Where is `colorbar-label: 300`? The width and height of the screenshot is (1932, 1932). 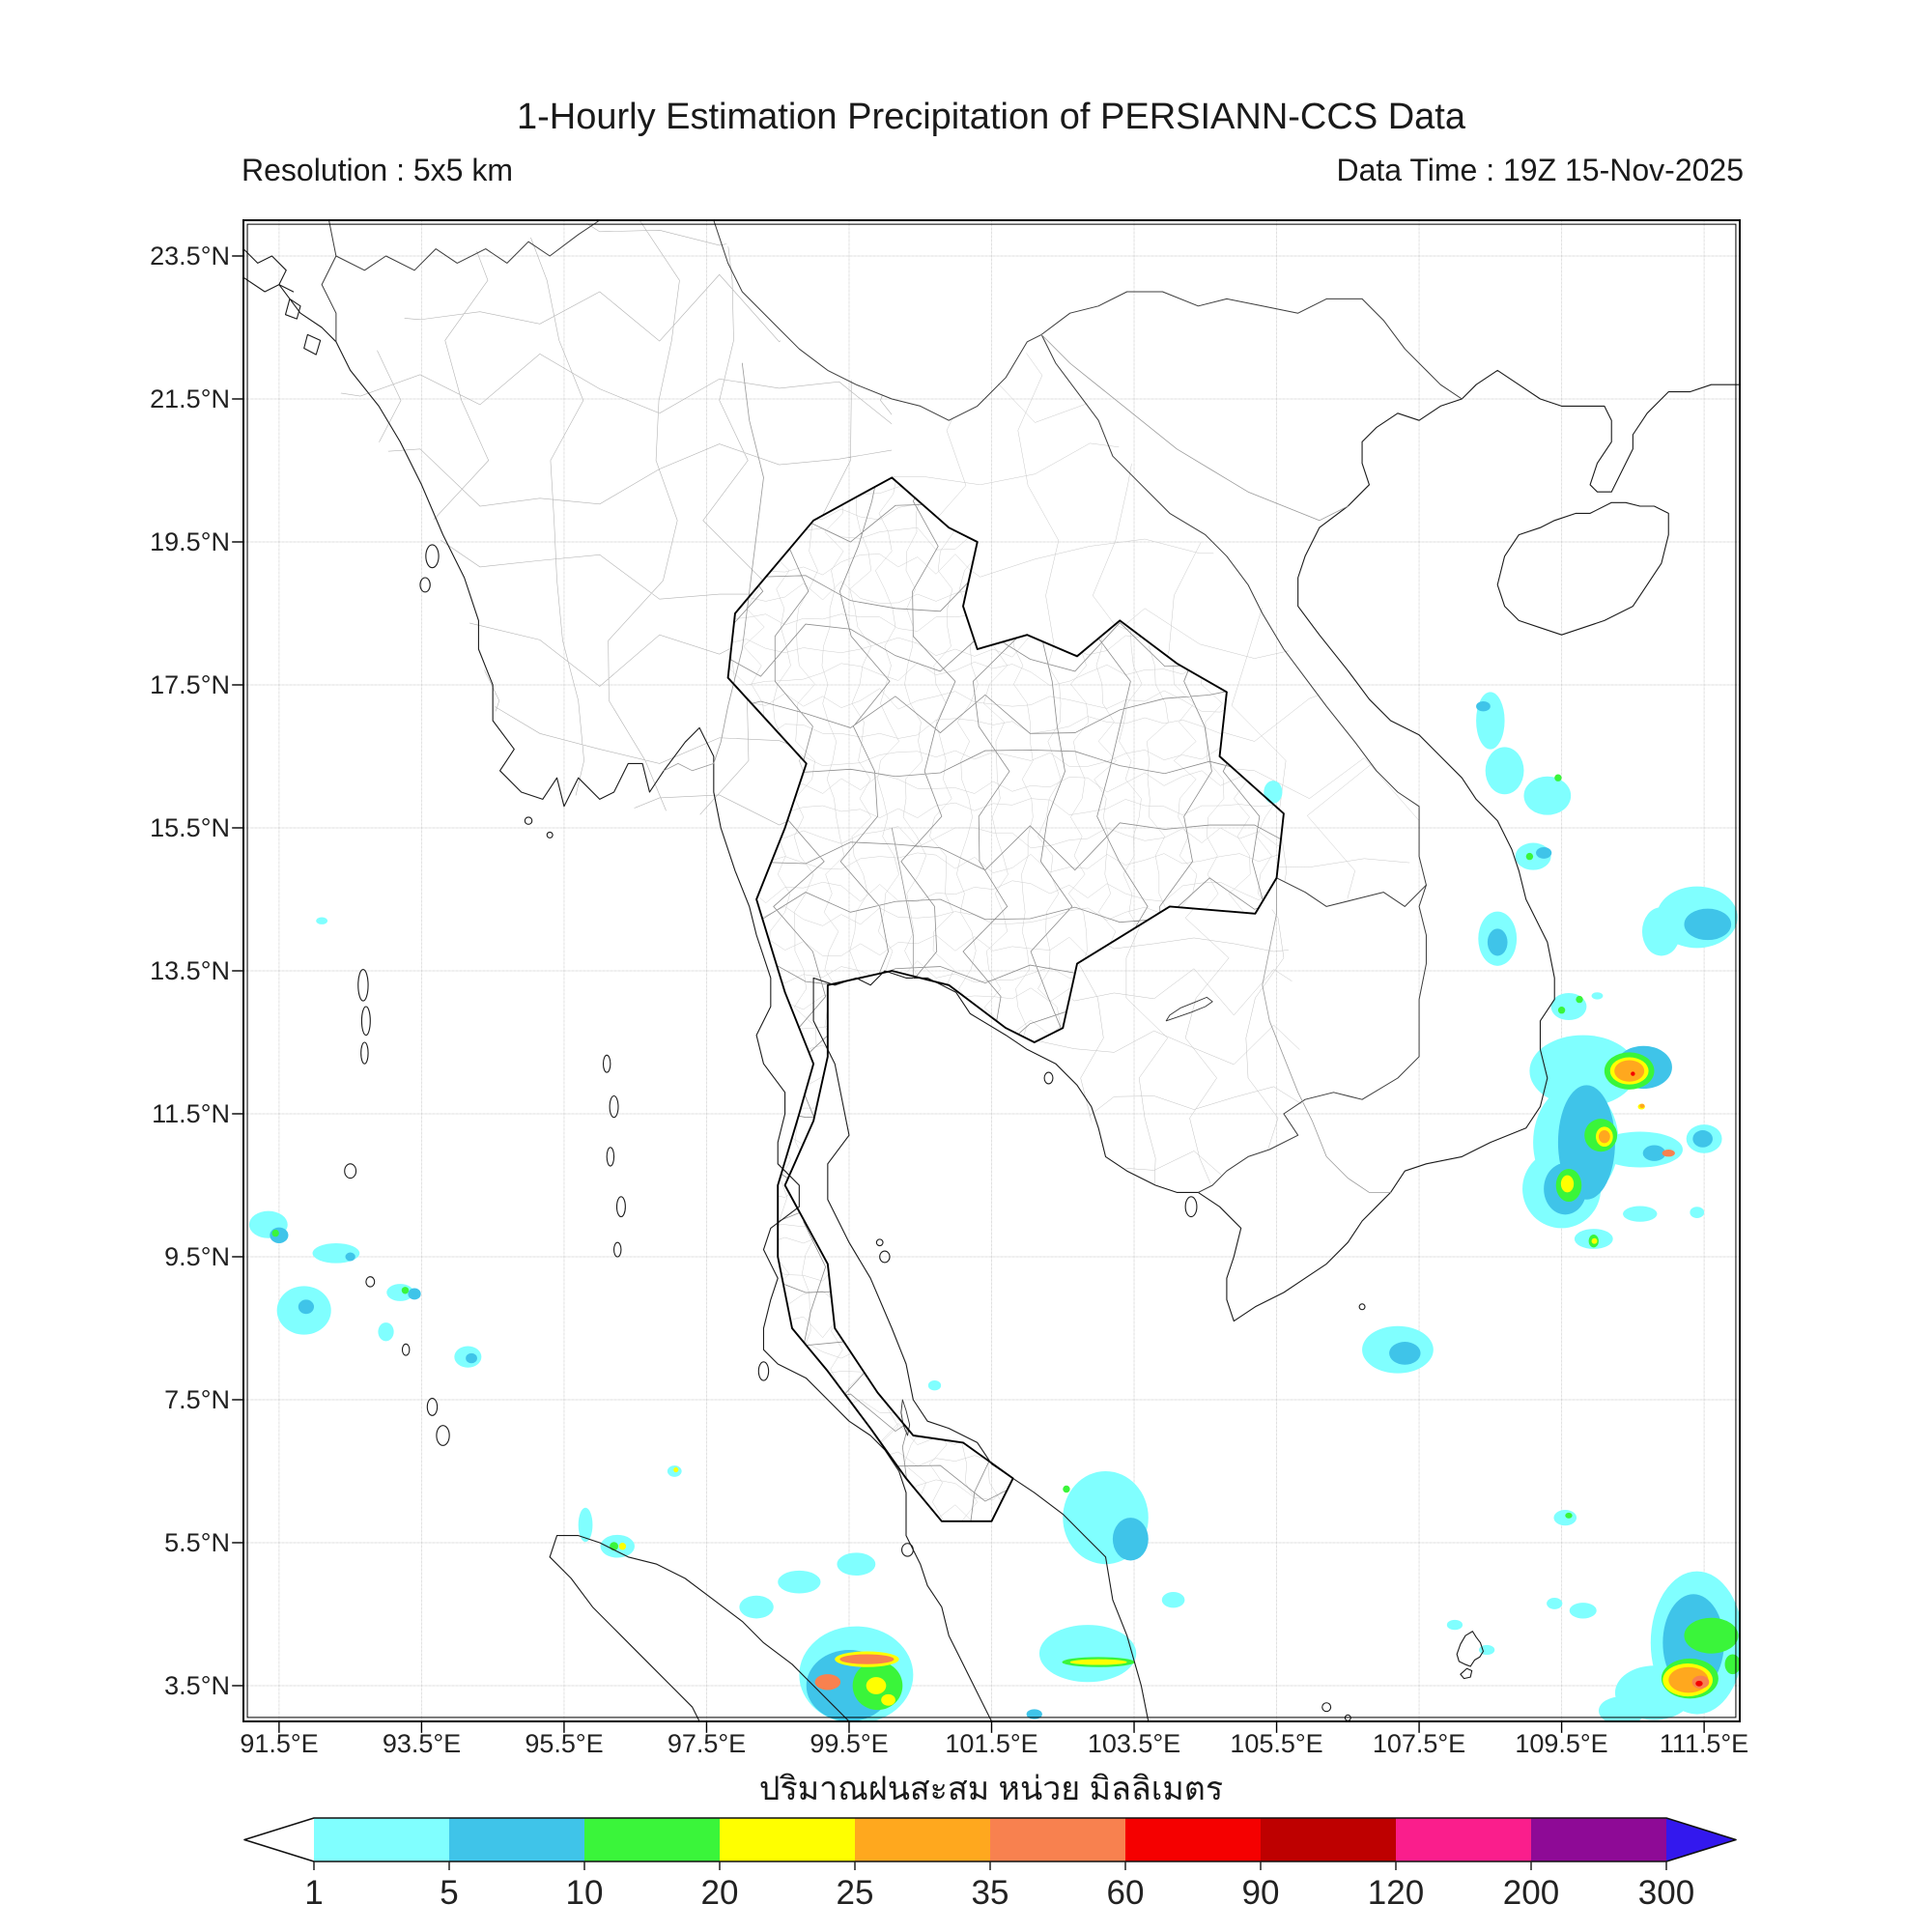
colorbar-label: 300 is located at coordinates (1666, 1893).